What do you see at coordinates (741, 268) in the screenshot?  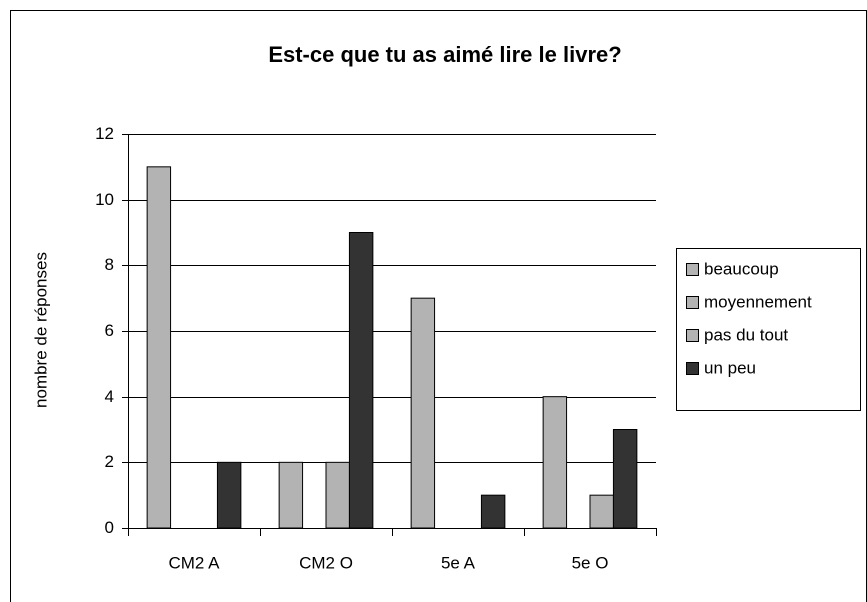 I see `legend-label: beaucoup` at bounding box center [741, 268].